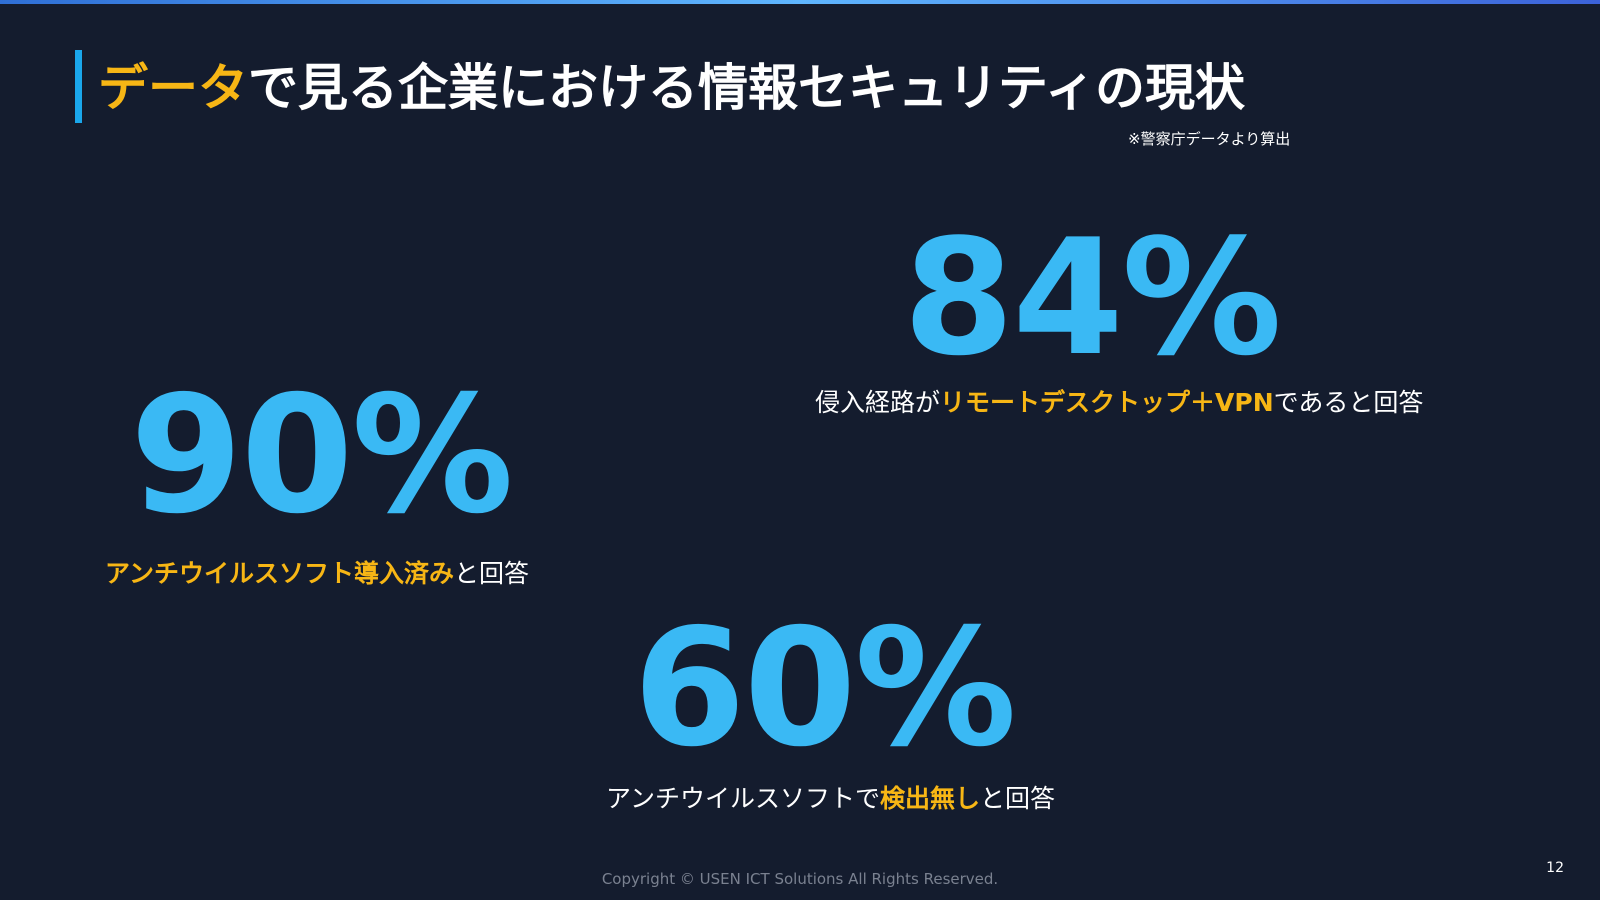  I want to click on caption-text: であると回答, so click(1348, 402).